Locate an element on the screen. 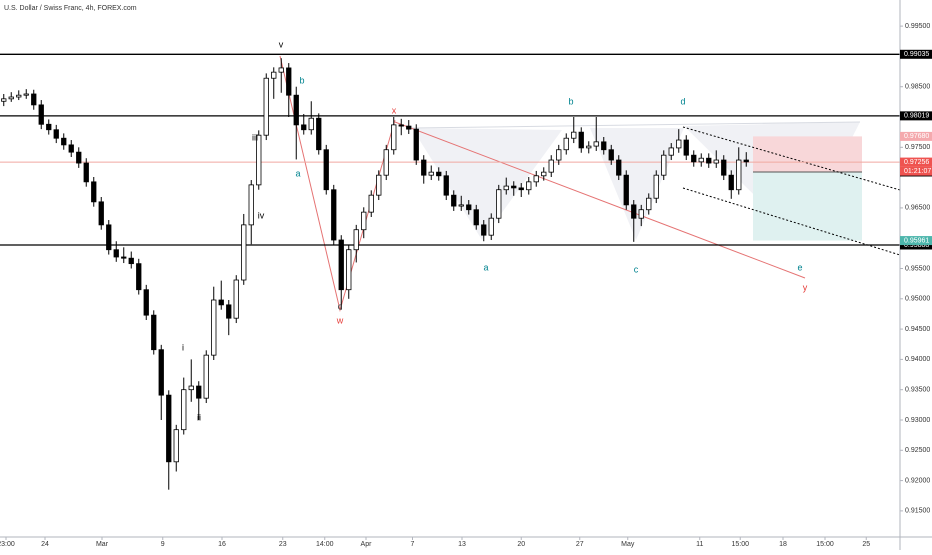 This screenshot has width=932, height=555. x-tick-label: 24 is located at coordinates (45, 544).